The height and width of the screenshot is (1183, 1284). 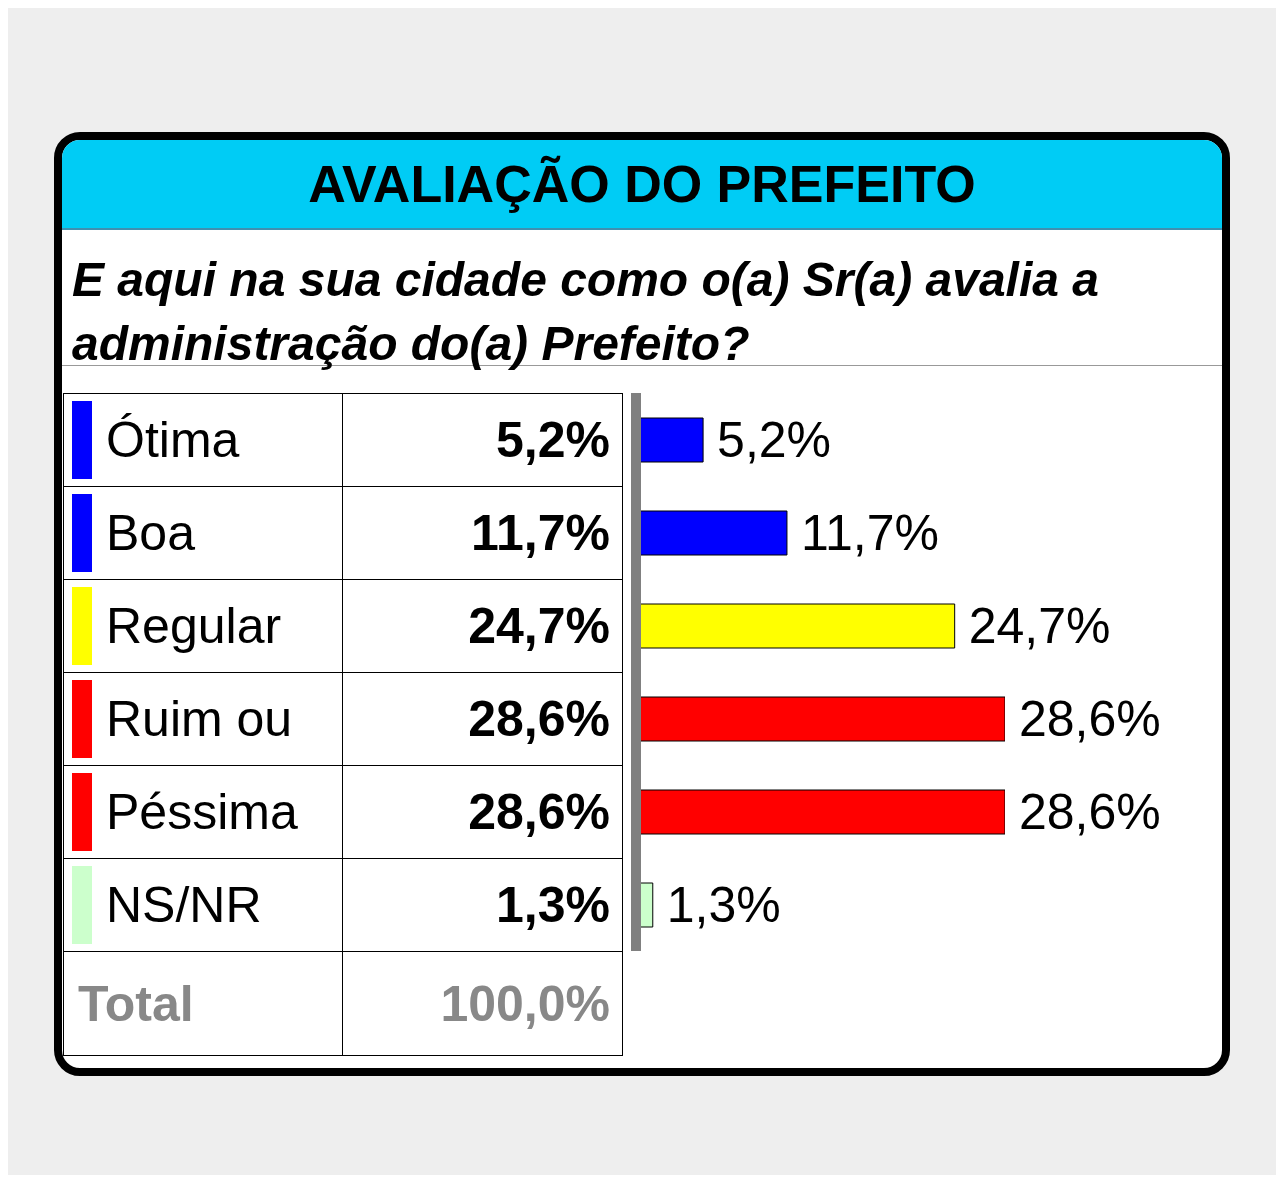 I want to click on y-tick-label: Boa, so click(x=150, y=533).